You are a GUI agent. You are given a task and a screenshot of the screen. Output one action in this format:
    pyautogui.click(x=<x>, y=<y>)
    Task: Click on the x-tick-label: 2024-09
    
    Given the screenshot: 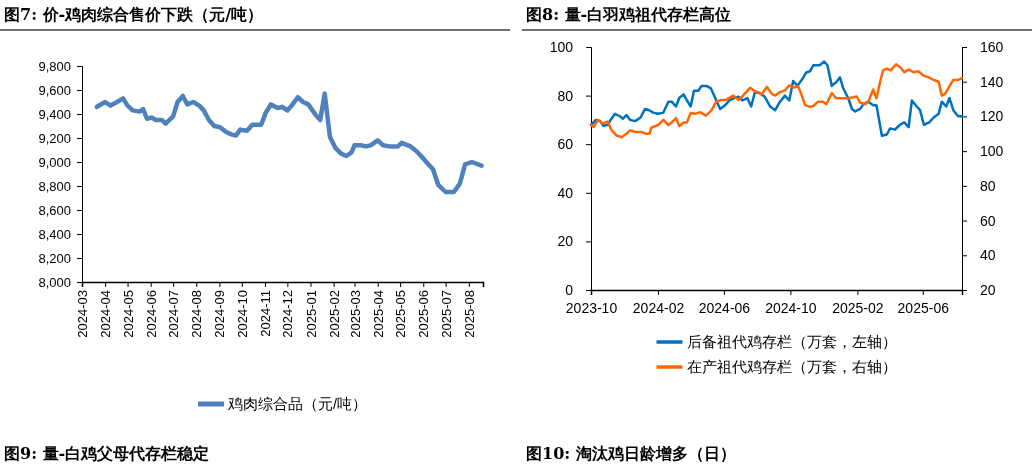 What is the action you would take?
    pyautogui.click(x=220, y=314)
    